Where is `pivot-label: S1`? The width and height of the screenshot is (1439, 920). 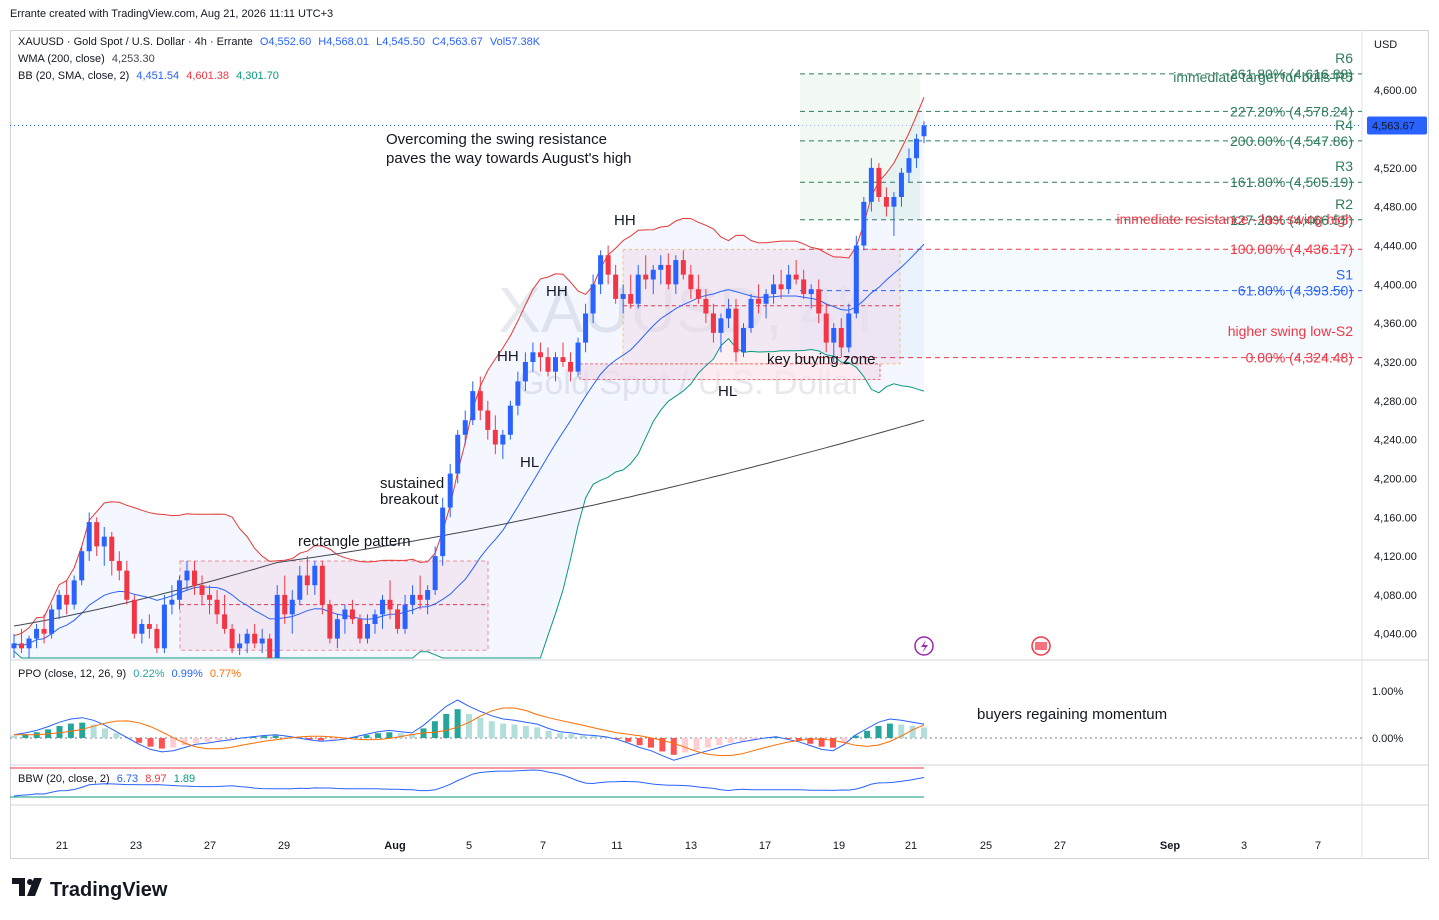
pivot-label: S1 is located at coordinates (1344, 275).